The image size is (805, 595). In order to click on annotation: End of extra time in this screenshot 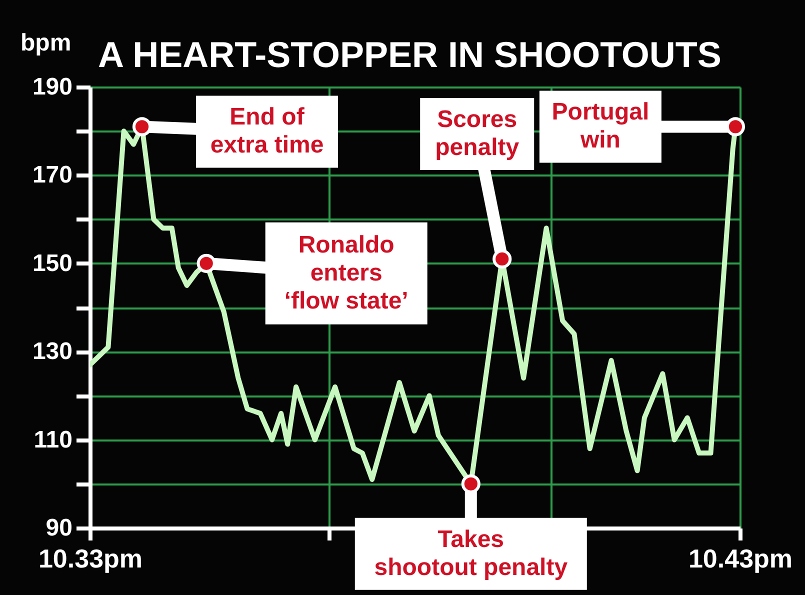, I will do `click(267, 131)`.